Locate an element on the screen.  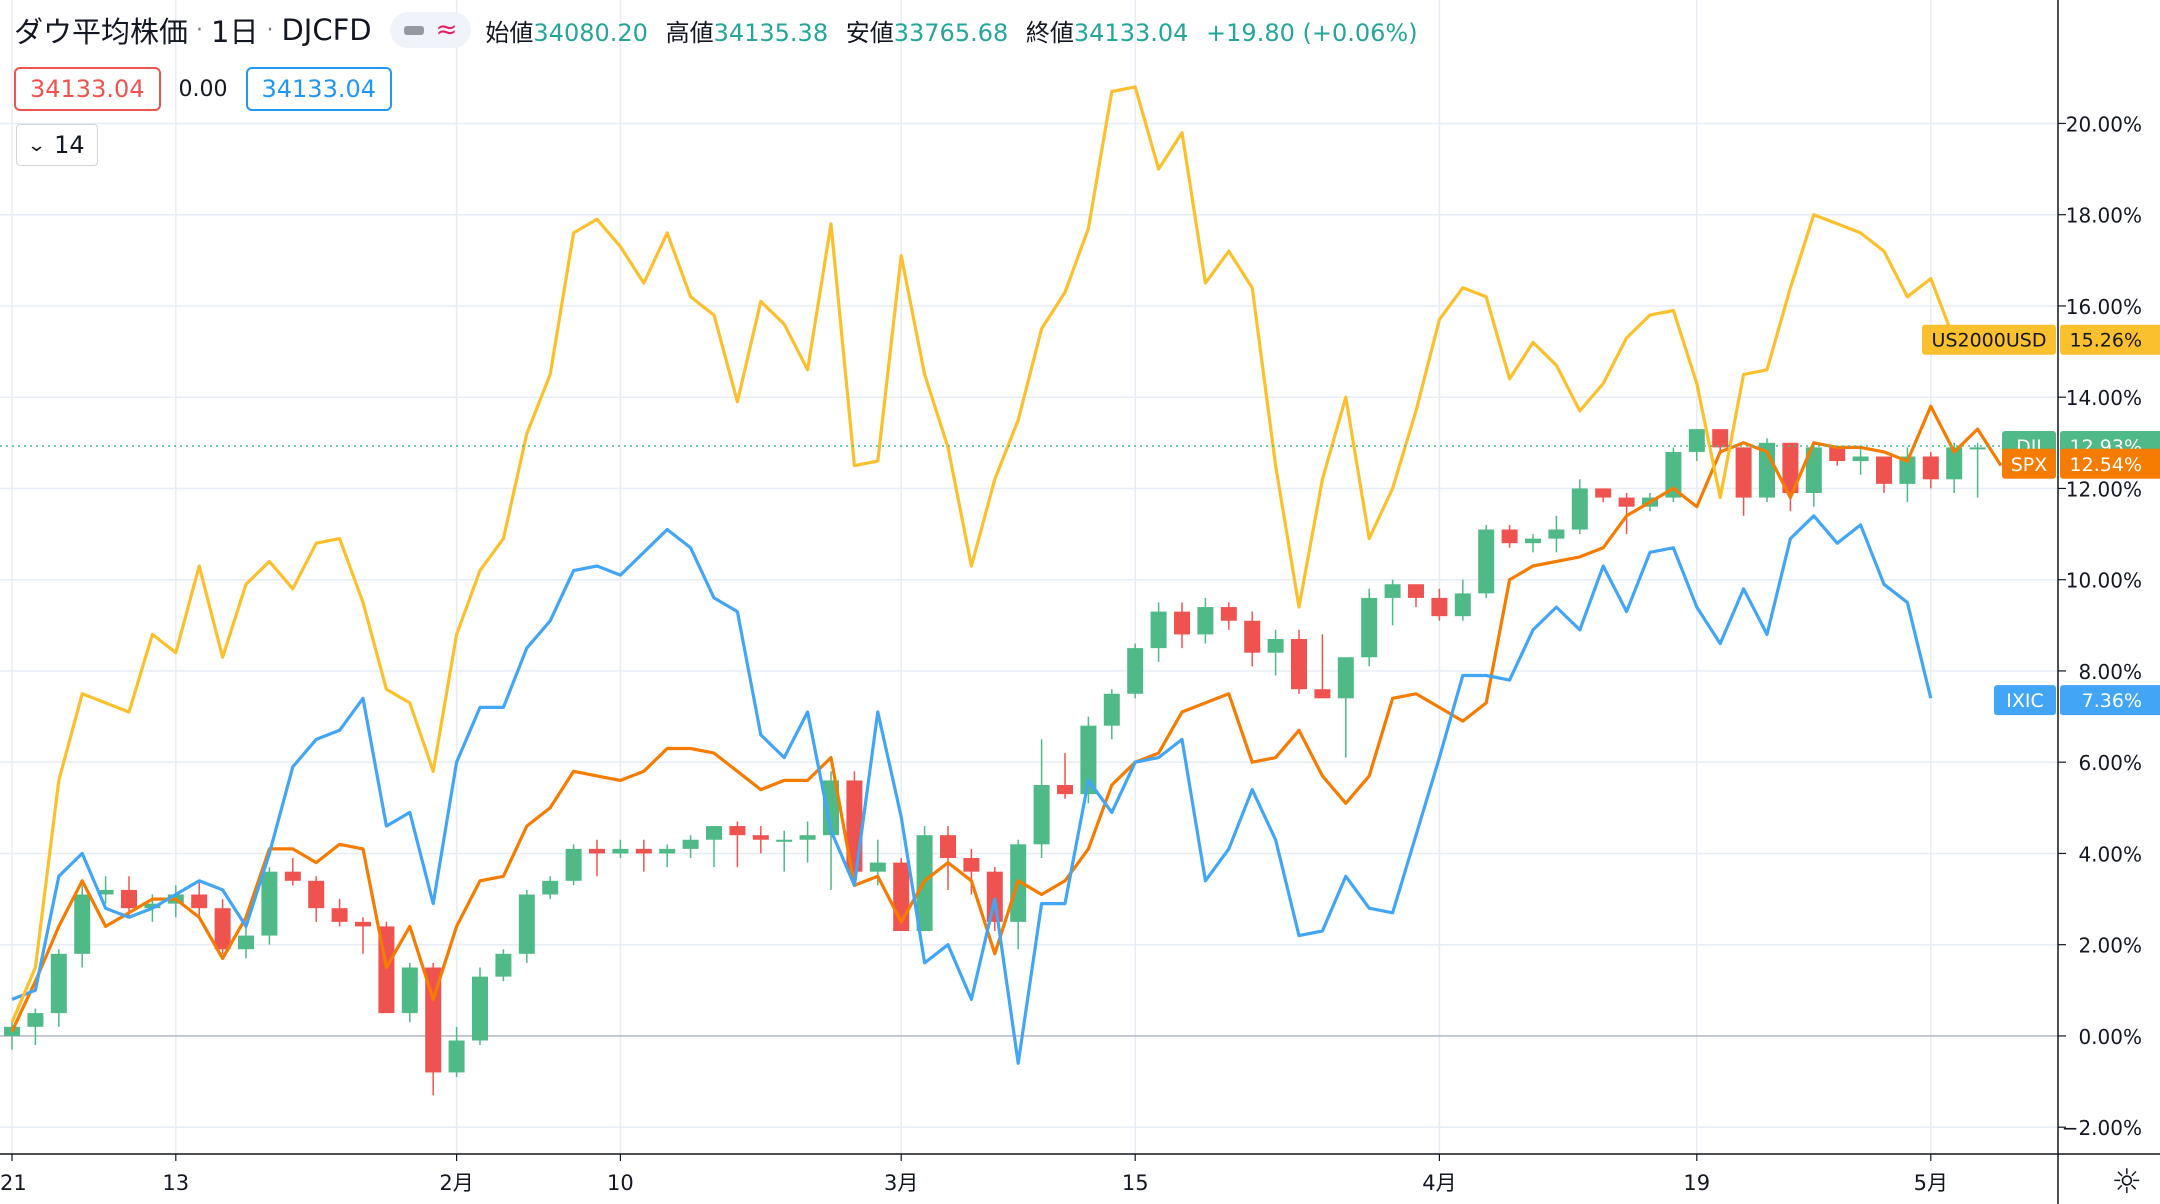
price-label-name: US2000USD is located at coordinates (1989, 341).